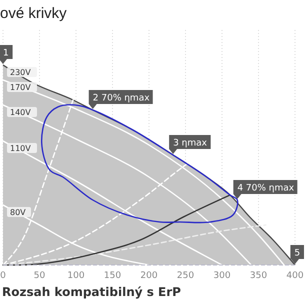  I want to click on x-tick-label: 150, so click(113, 276).